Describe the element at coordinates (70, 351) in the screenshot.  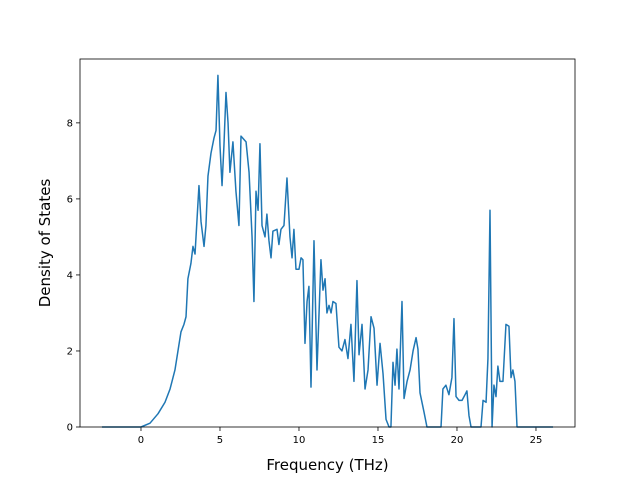
I see `y-tick-label: 2` at that location.